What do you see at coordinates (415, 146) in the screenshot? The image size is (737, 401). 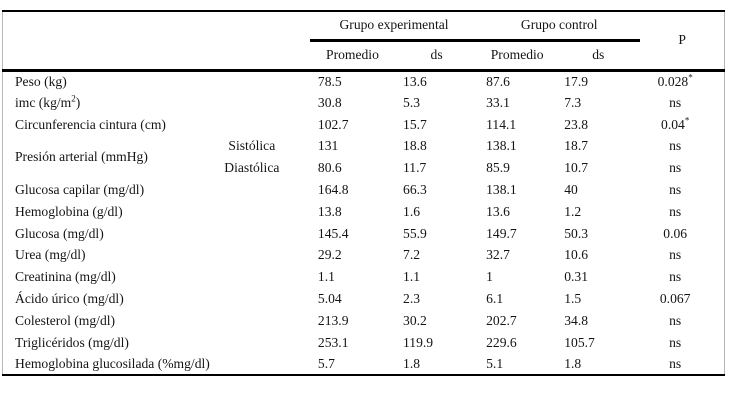 I see `cell-exp-ds: 18.8` at bounding box center [415, 146].